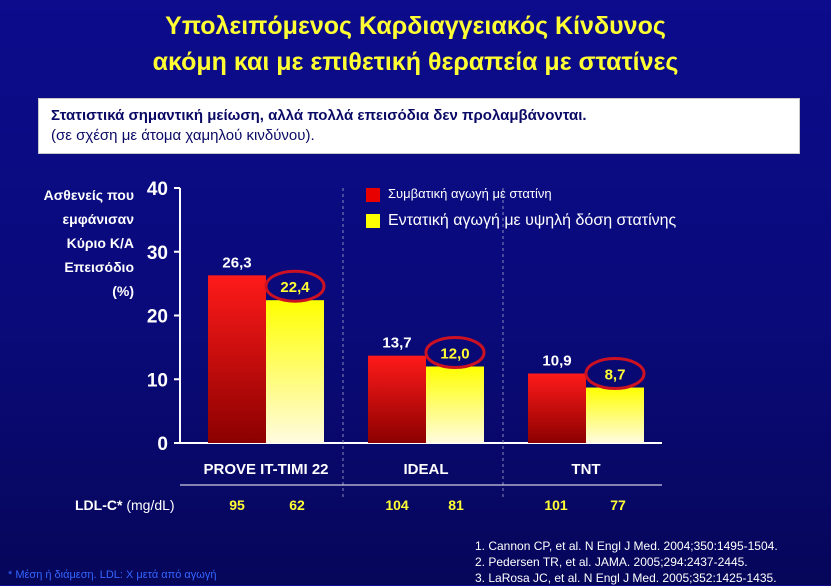 The width and height of the screenshot is (831, 586). I want to click on category-label: IDEAL, so click(426, 469).